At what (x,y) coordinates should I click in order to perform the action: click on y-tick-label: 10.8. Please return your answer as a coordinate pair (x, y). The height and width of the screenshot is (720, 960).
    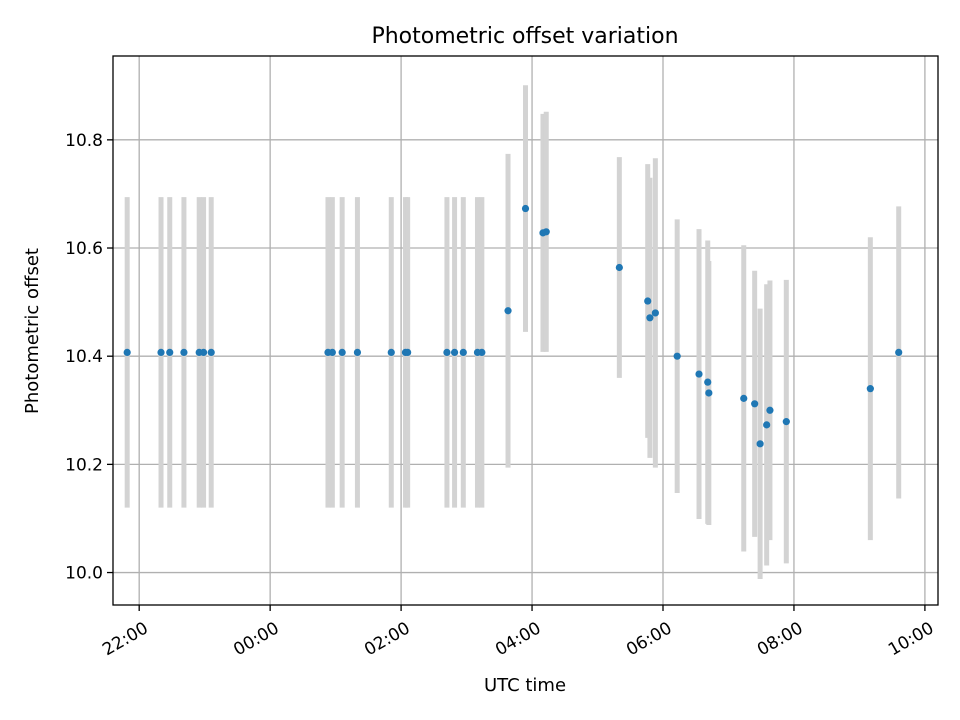
    Looking at the image, I should click on (84, 141).